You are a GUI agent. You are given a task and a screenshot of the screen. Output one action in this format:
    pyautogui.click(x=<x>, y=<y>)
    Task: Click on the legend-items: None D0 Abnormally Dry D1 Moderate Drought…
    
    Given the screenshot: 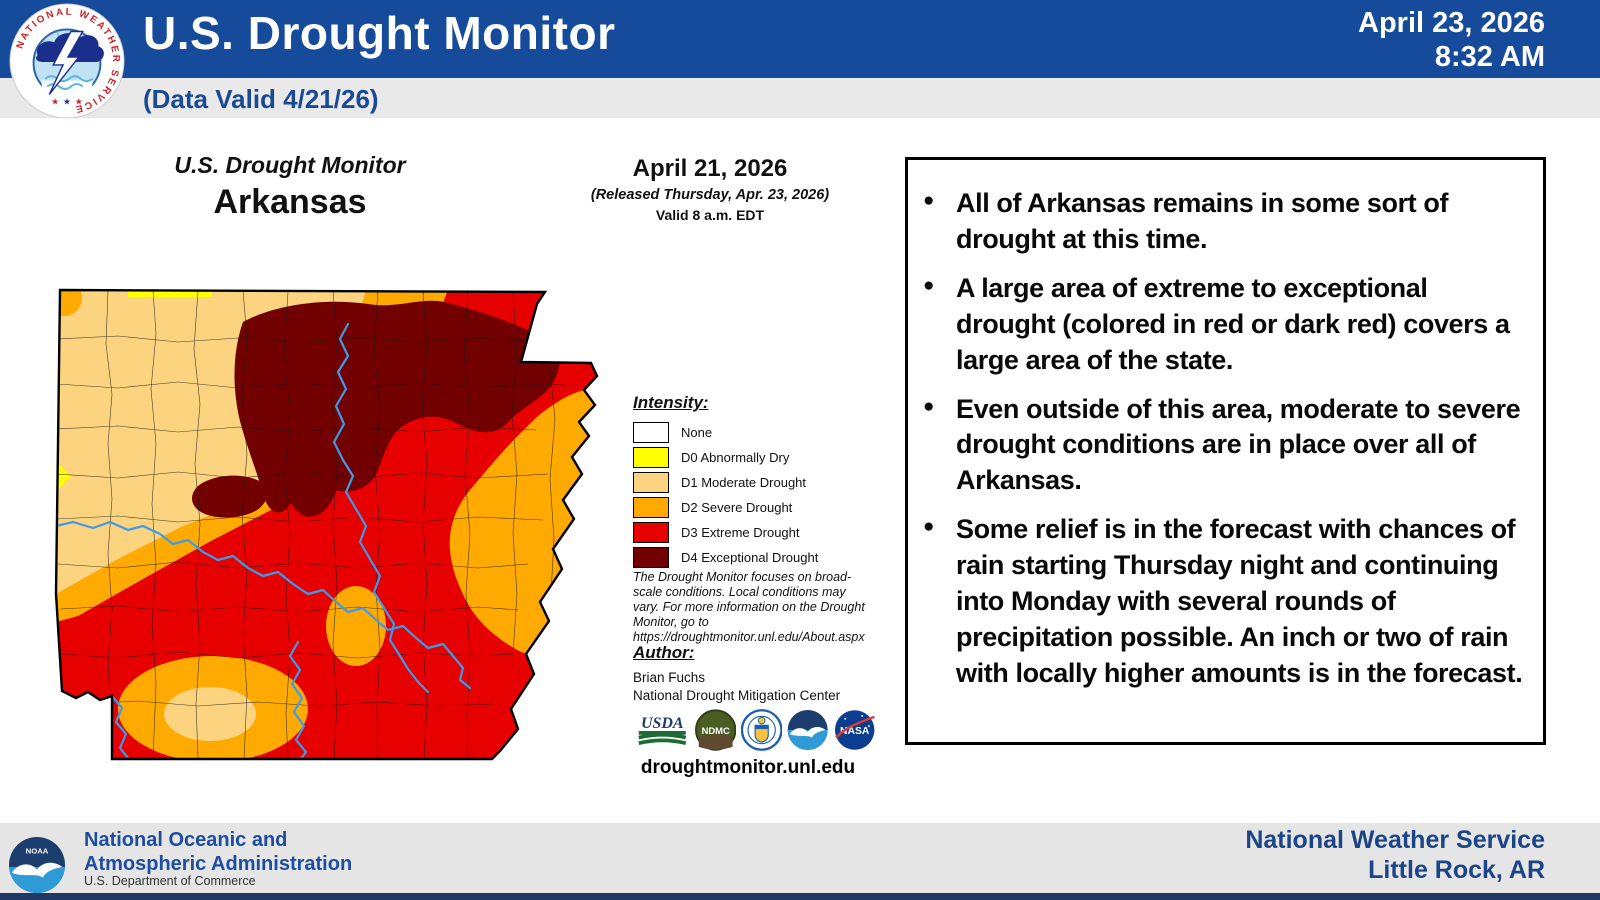 What is the action you would take?
    pyautogui.click(x=763, y=495)
    